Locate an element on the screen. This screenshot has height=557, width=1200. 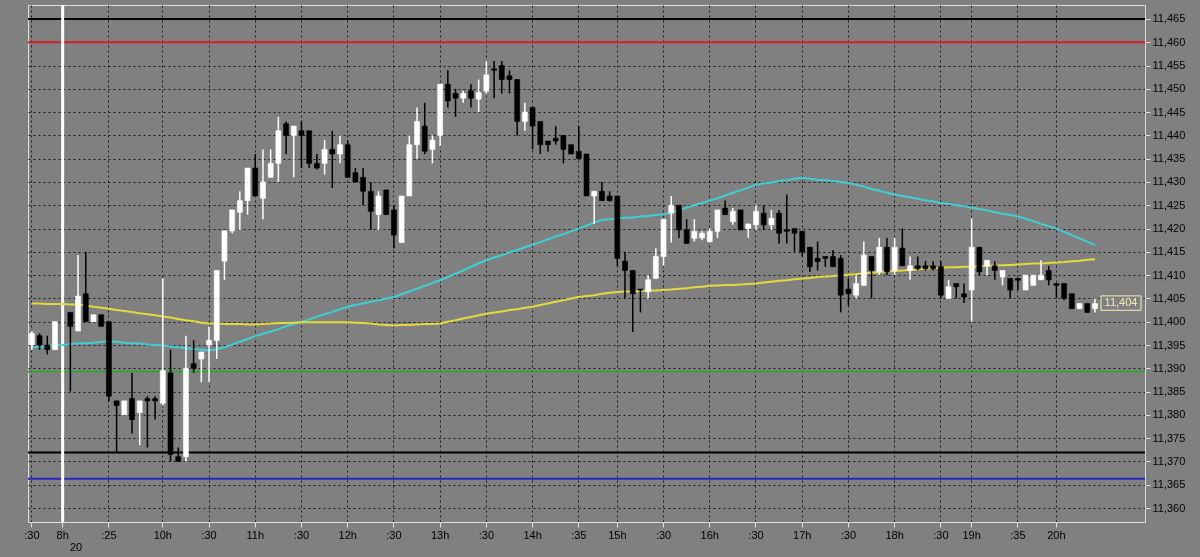
y-tick-label: 11,435 is located at coordinates (1169, 158).